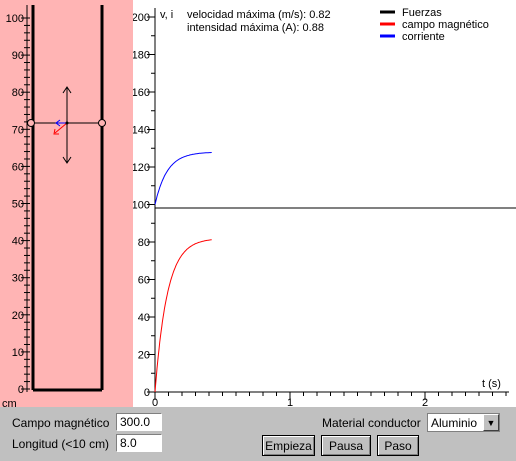 Image resolution: width=516 pixels, height=461 pixels. What do you see at coordinates (61, 444) in the screenshot?
I see `length-label: Longitud (<10 cm)` at bounding box center [61, 444].